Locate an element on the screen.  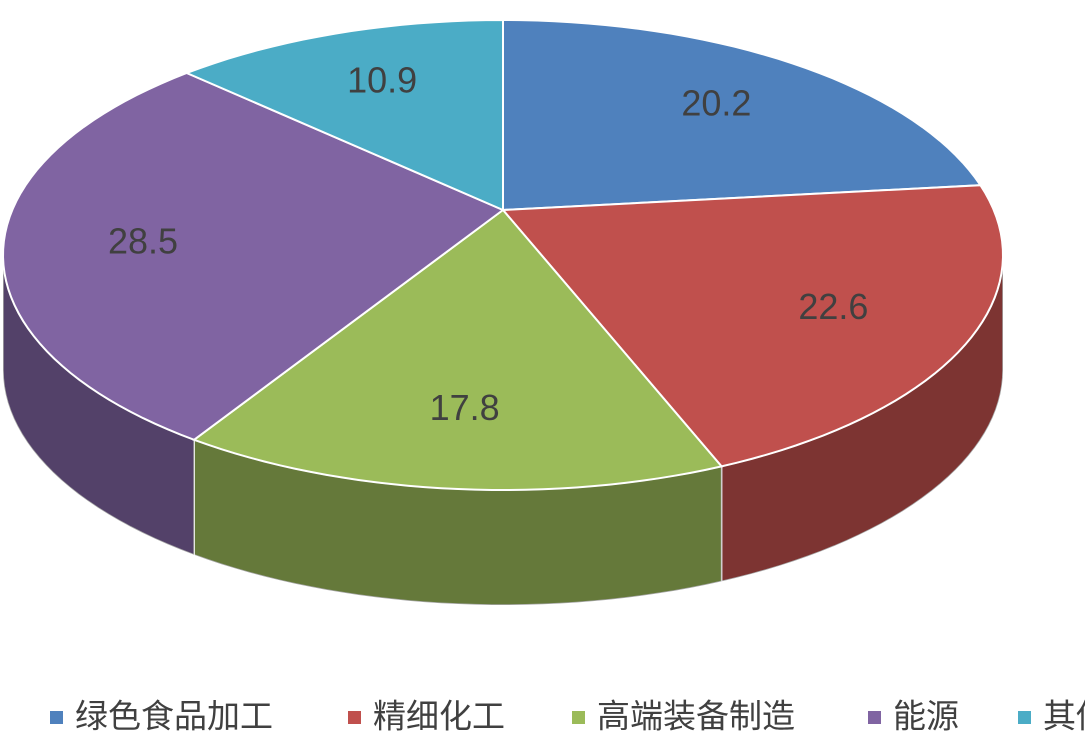
data-label: 17.8 is located at coordinates (465, 407).